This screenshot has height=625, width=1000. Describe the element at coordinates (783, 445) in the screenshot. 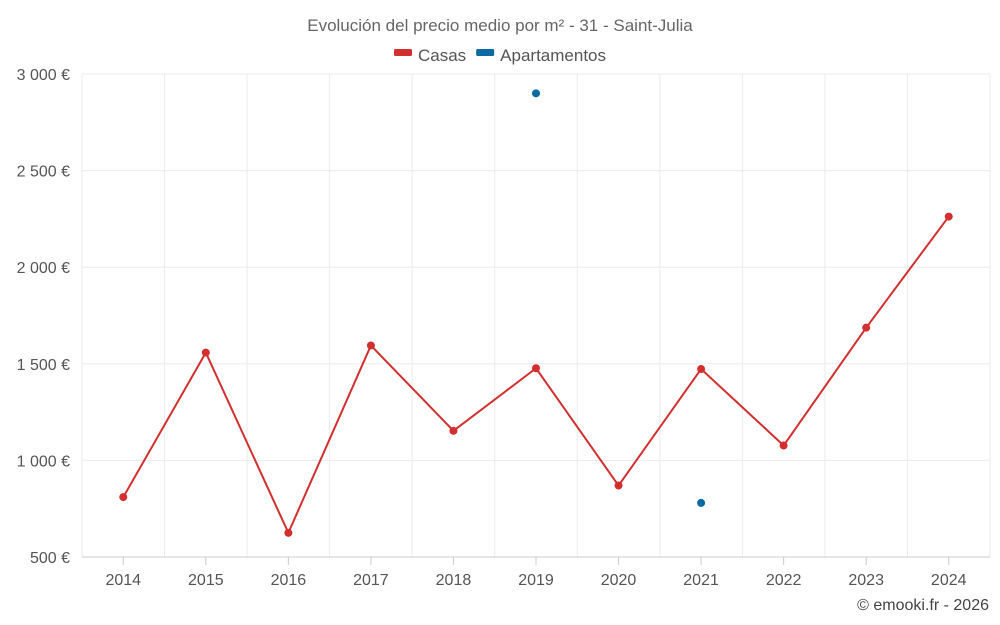

I see `data-point-casas-2022` at that location.